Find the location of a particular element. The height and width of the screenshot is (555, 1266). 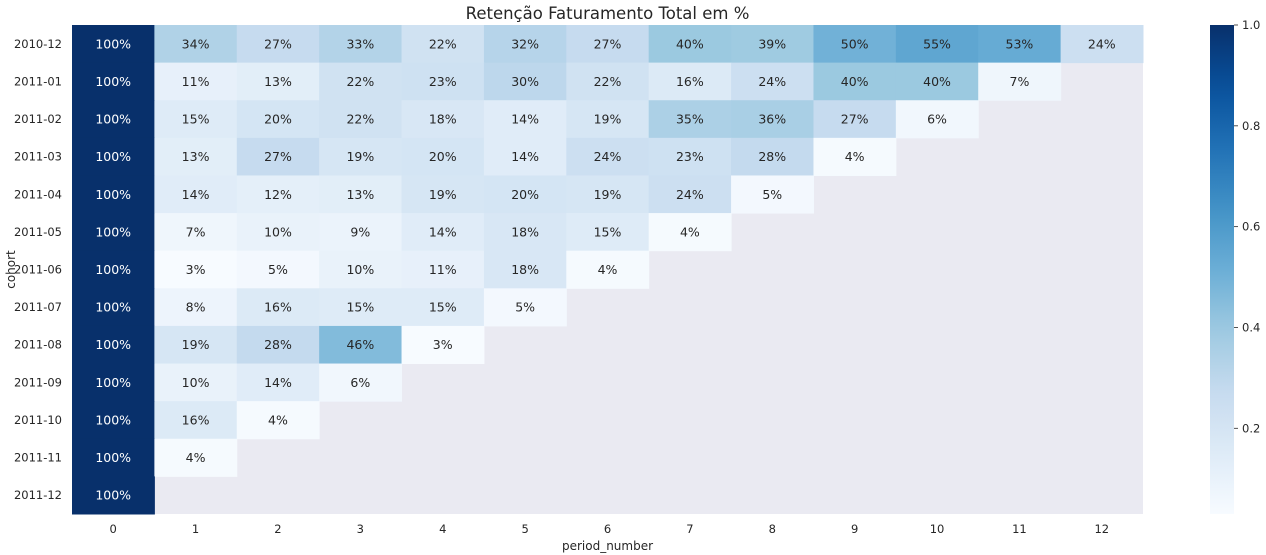

cell-label: 50% is located at coordinates (855, 43).